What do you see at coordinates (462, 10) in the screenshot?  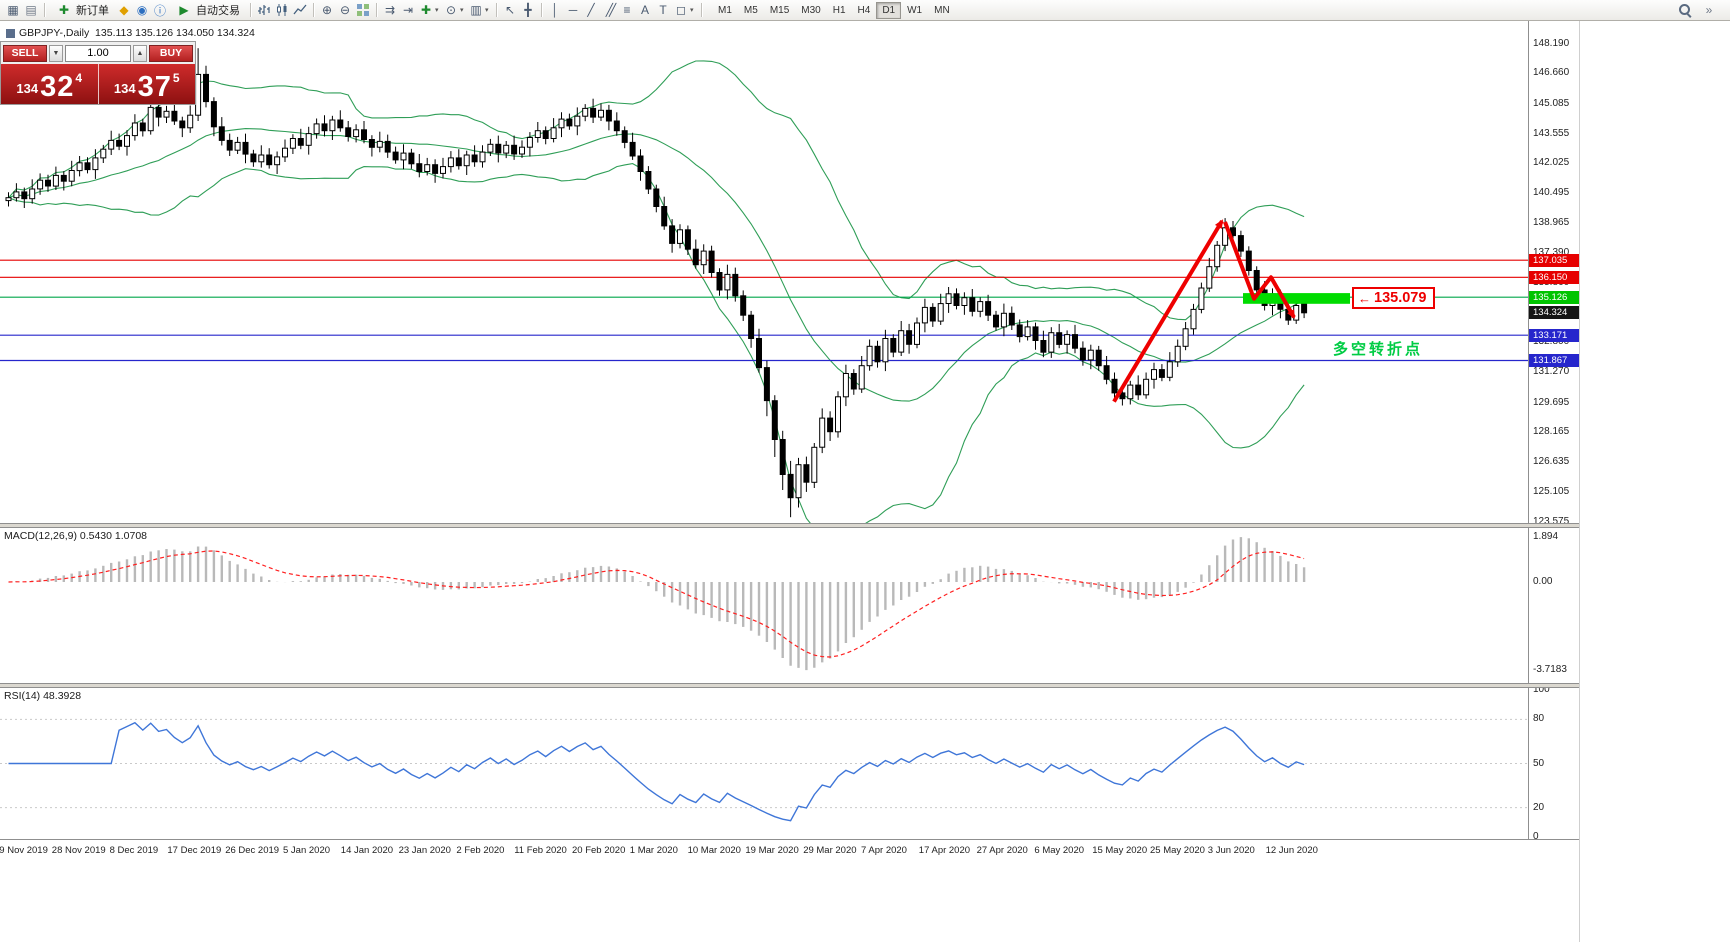 I see `periods-dropdown-caret: ▾` at bounding box center [462, 10].